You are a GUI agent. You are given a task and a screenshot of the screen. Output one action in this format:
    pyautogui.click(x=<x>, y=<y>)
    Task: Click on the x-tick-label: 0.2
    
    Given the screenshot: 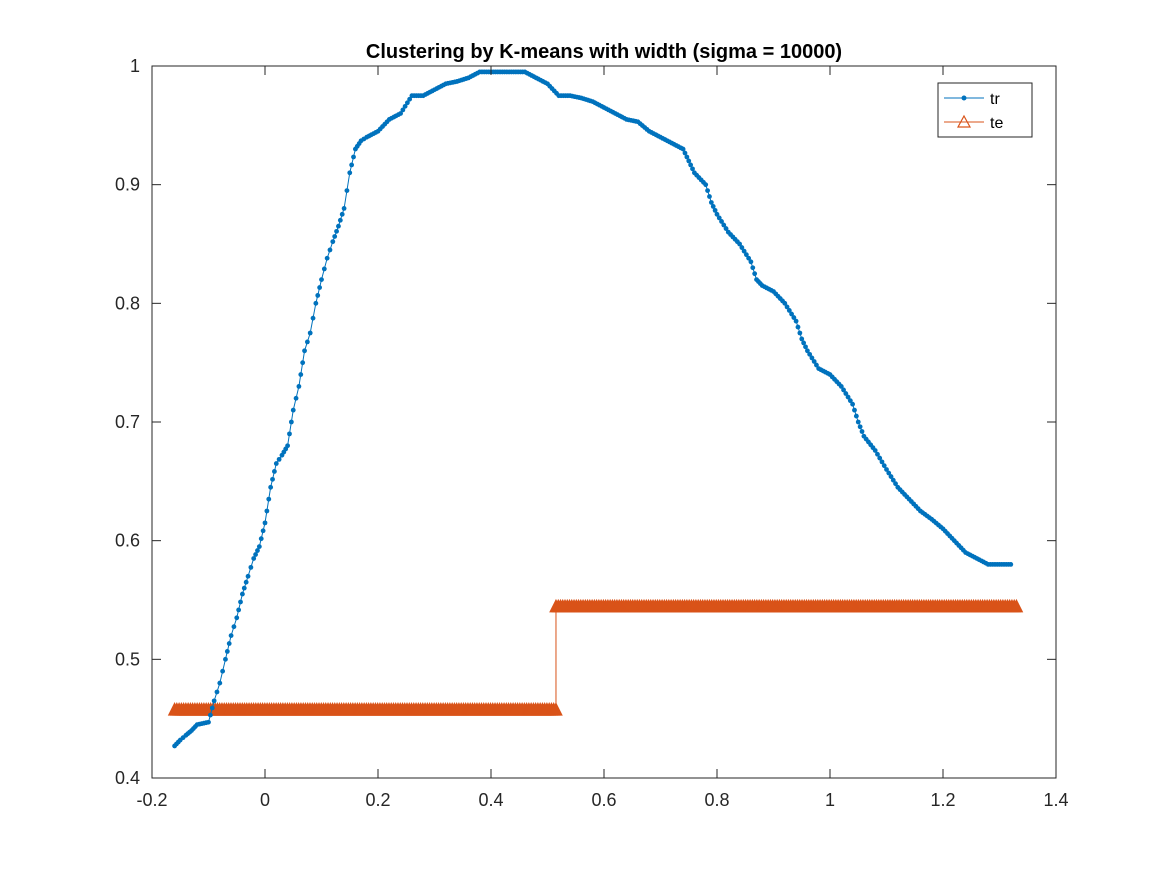 What is the action you would take?
    pyautogui.click(x=377, y=800)
    